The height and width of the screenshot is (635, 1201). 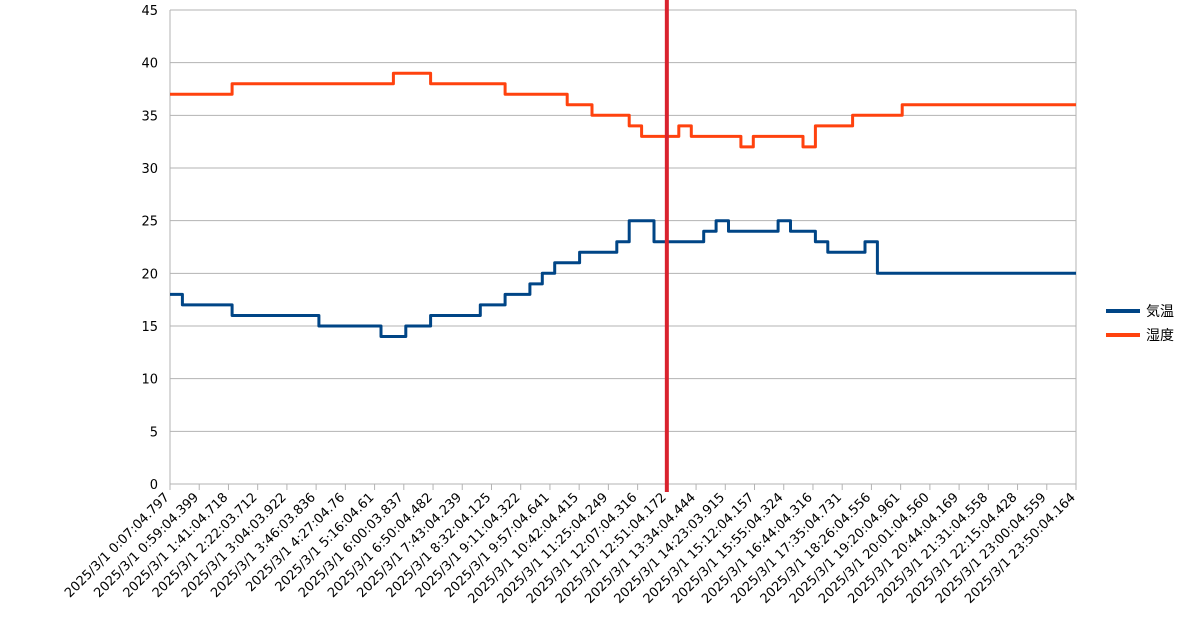 What do you see at coordinates (149, 248) in the screenshot?
I see `y-axis-ticks: 0 5 10 15 20 25 30 35 40 45` at bounding box center [149, 248].